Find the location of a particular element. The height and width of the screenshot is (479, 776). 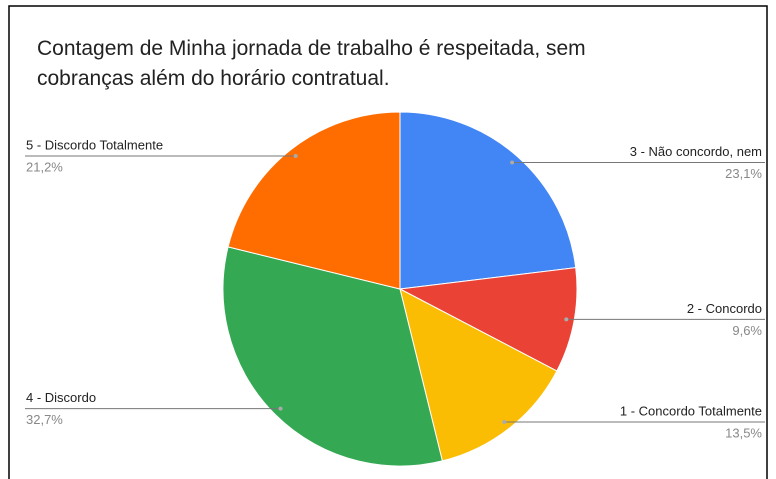

slice-label: 2 - Concordo is located at coordinates (724, 308).